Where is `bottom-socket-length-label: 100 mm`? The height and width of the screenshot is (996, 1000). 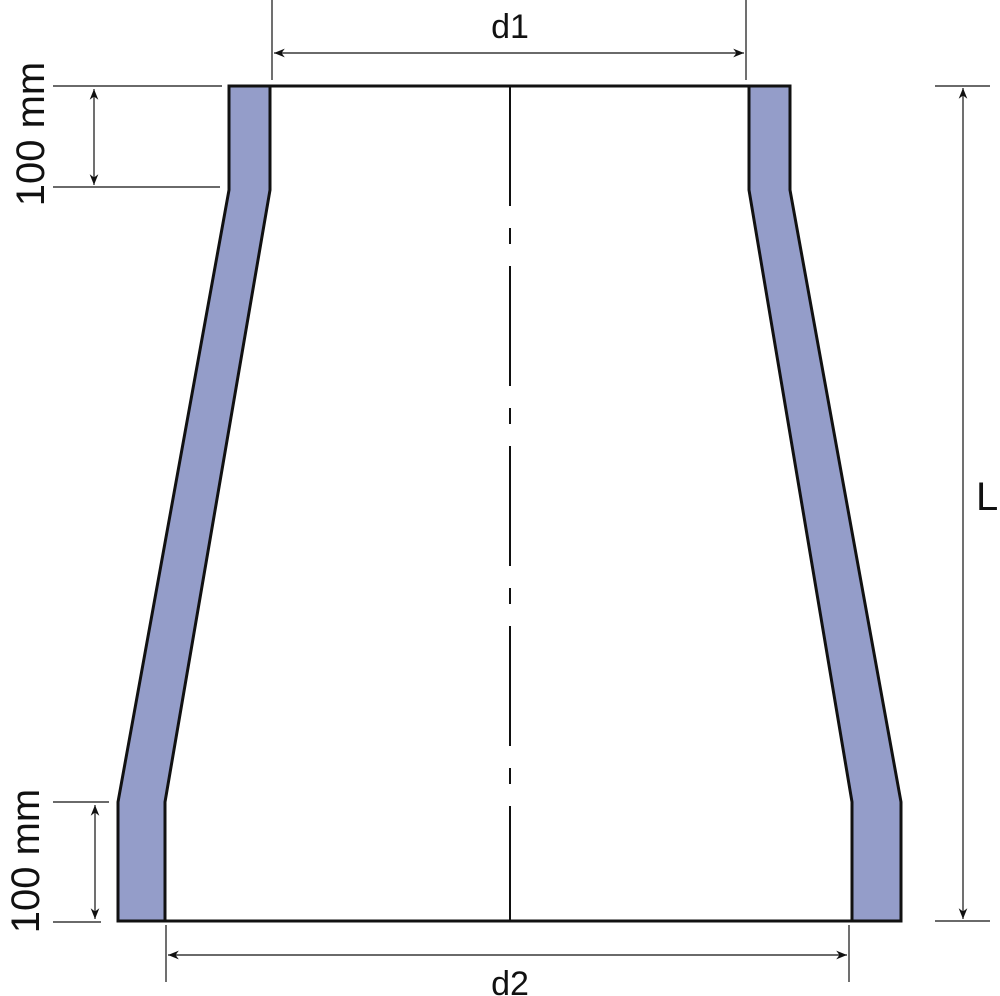
bottom-socket-length-label: 100 mm is located at coordinates (26, 861).